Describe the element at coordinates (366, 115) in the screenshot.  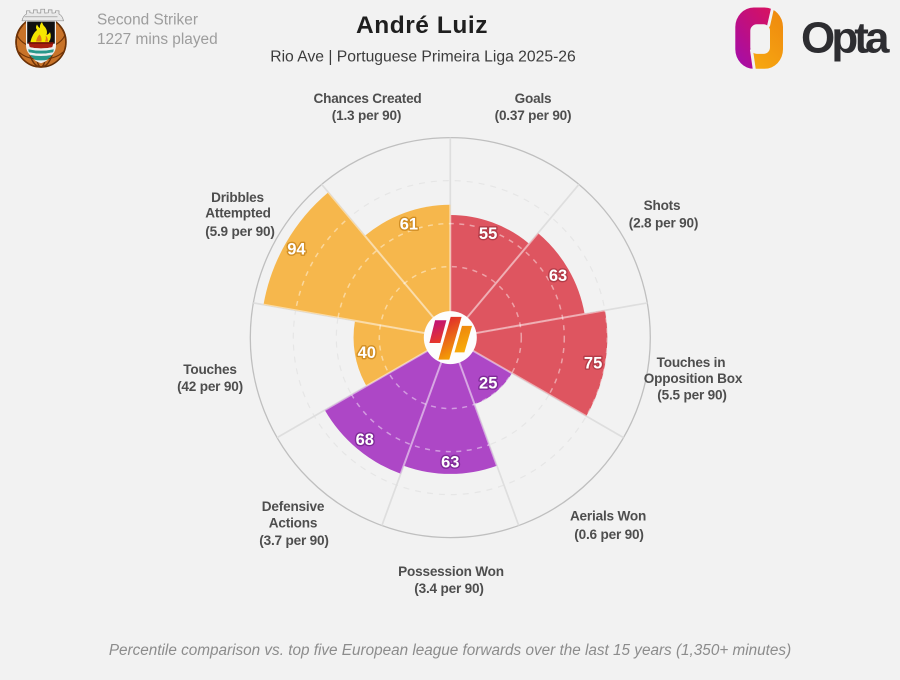
I see `svg-text: (1.3 per 90)` at that location.